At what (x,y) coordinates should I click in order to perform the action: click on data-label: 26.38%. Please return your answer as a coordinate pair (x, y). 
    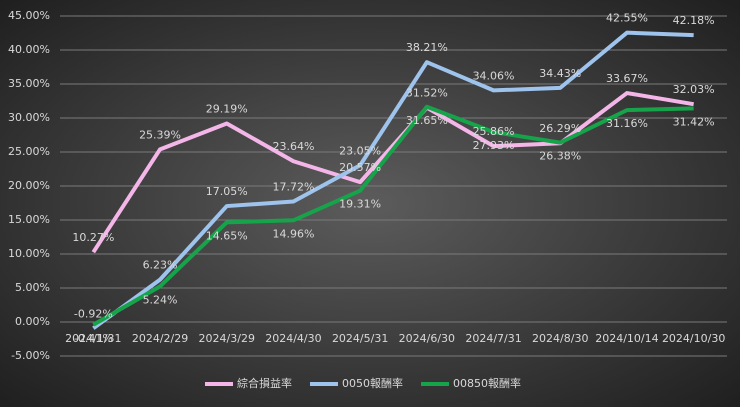
    Looking at the image, I should click on (560, 156).